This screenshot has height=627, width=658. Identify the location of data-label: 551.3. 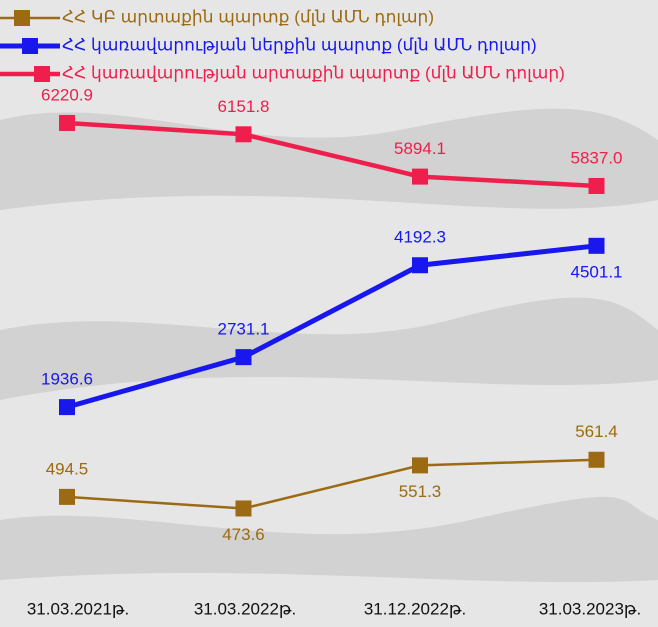
(420, 491).